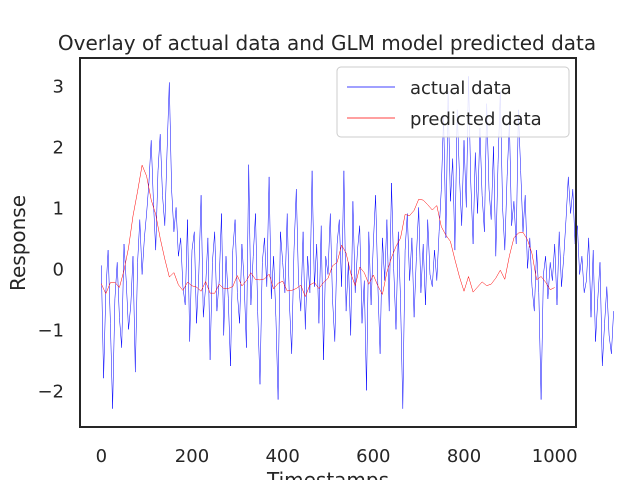 The height and width of the screenshot is (480, 640). Describe the element at coordinates (50, 239) in the screenshot. I see `y-axis: −2 −1 0 1 2 3` at that location.